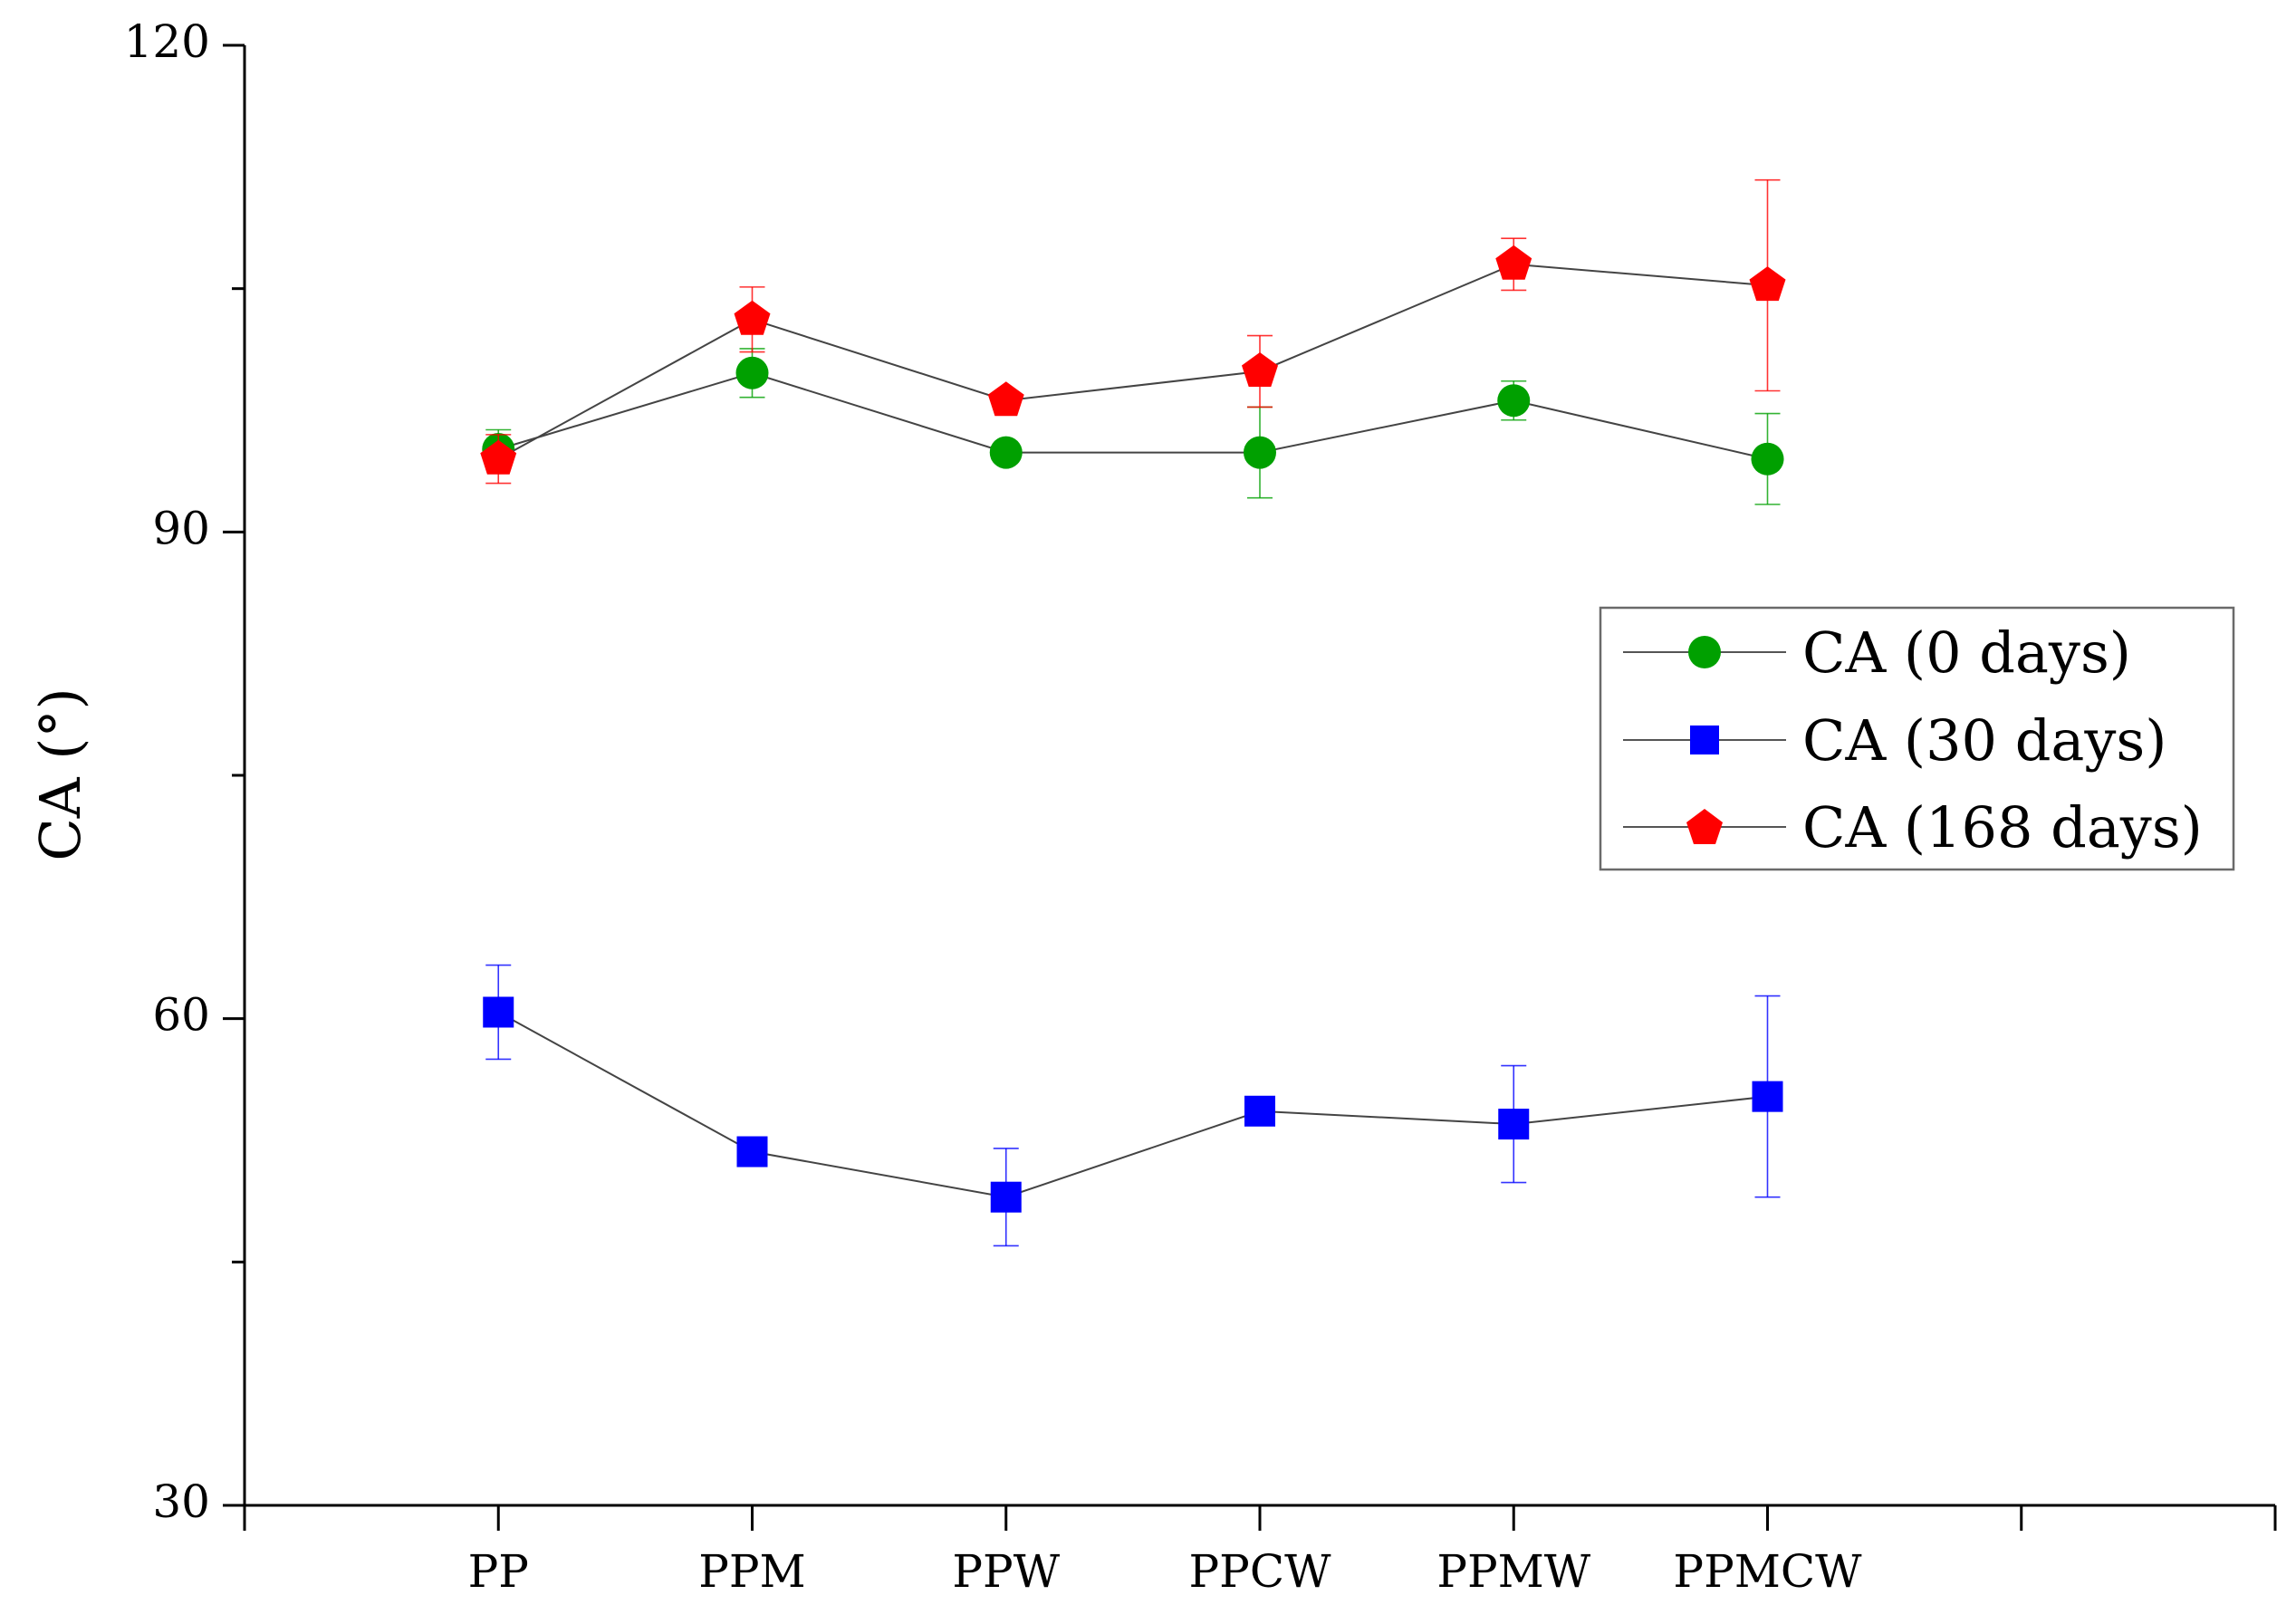 This screenshot has height=1624, width=2296. What do you see at coordinates (167, 41) in the screenshot?
I see `y-tick-label: 120` at bounding box center [167, 41].